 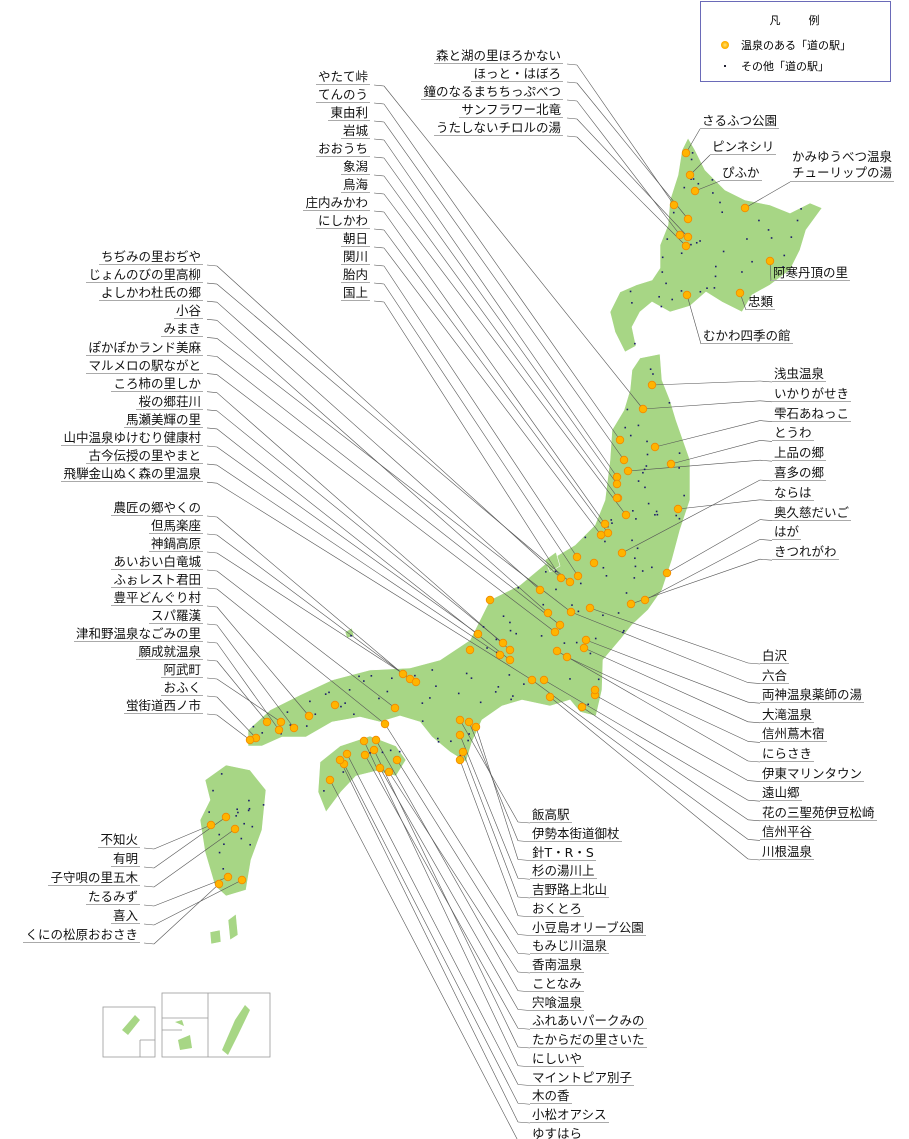 What do you see at coordinates (775, 656) in the screenshot?
I see `station-label: 白沢` at bounding box center [775, 656].